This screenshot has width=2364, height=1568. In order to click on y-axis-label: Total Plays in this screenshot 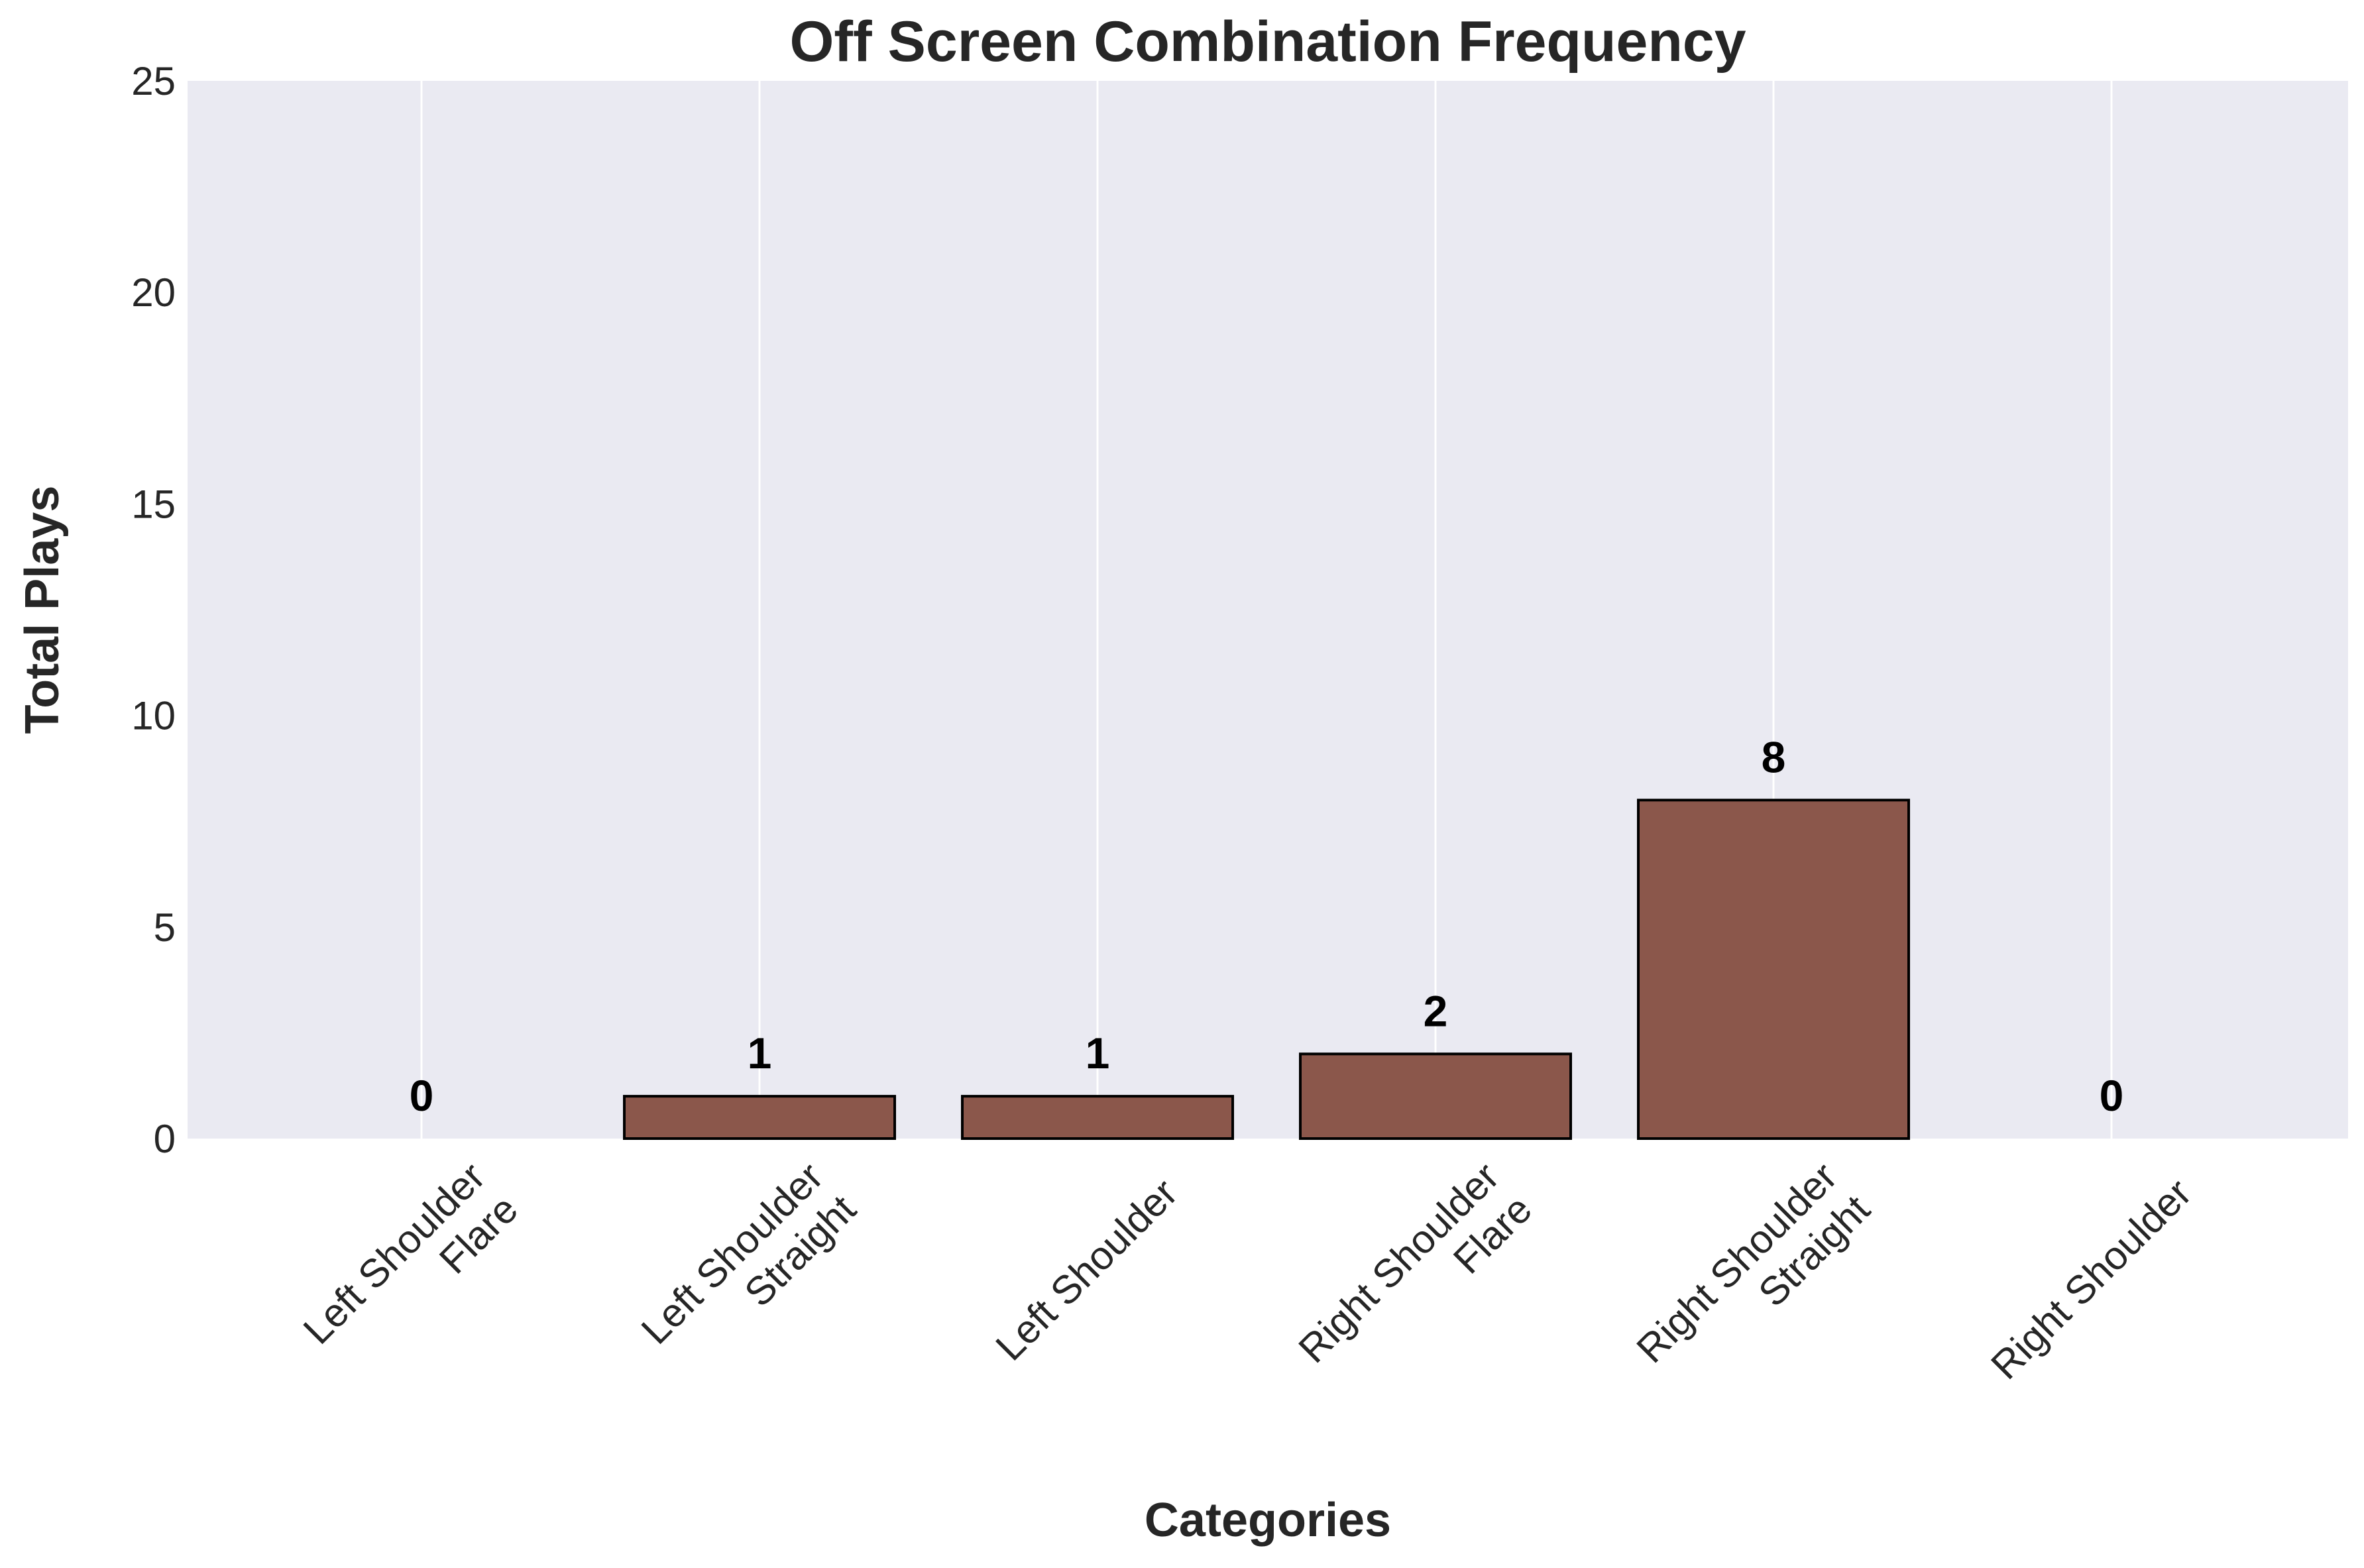, I will do `click(42, 610)`.